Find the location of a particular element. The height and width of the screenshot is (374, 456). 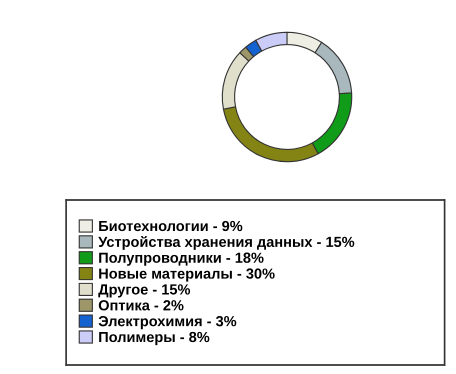

legend-label: Новые материалы - 30% is located at coordinates (187, 275).